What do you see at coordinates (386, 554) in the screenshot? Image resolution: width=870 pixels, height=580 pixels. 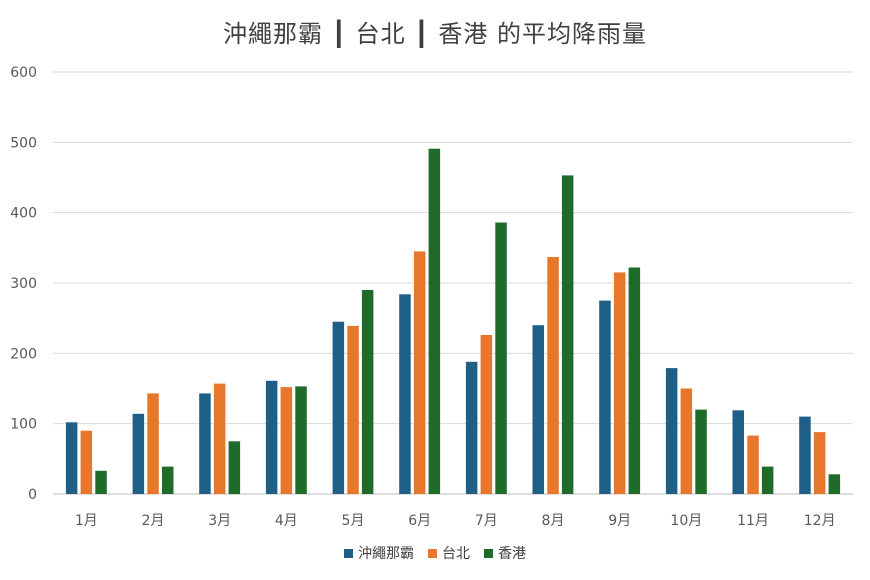 I see `legend-label: 沖繩那霸` at bounding box center [386, 554].